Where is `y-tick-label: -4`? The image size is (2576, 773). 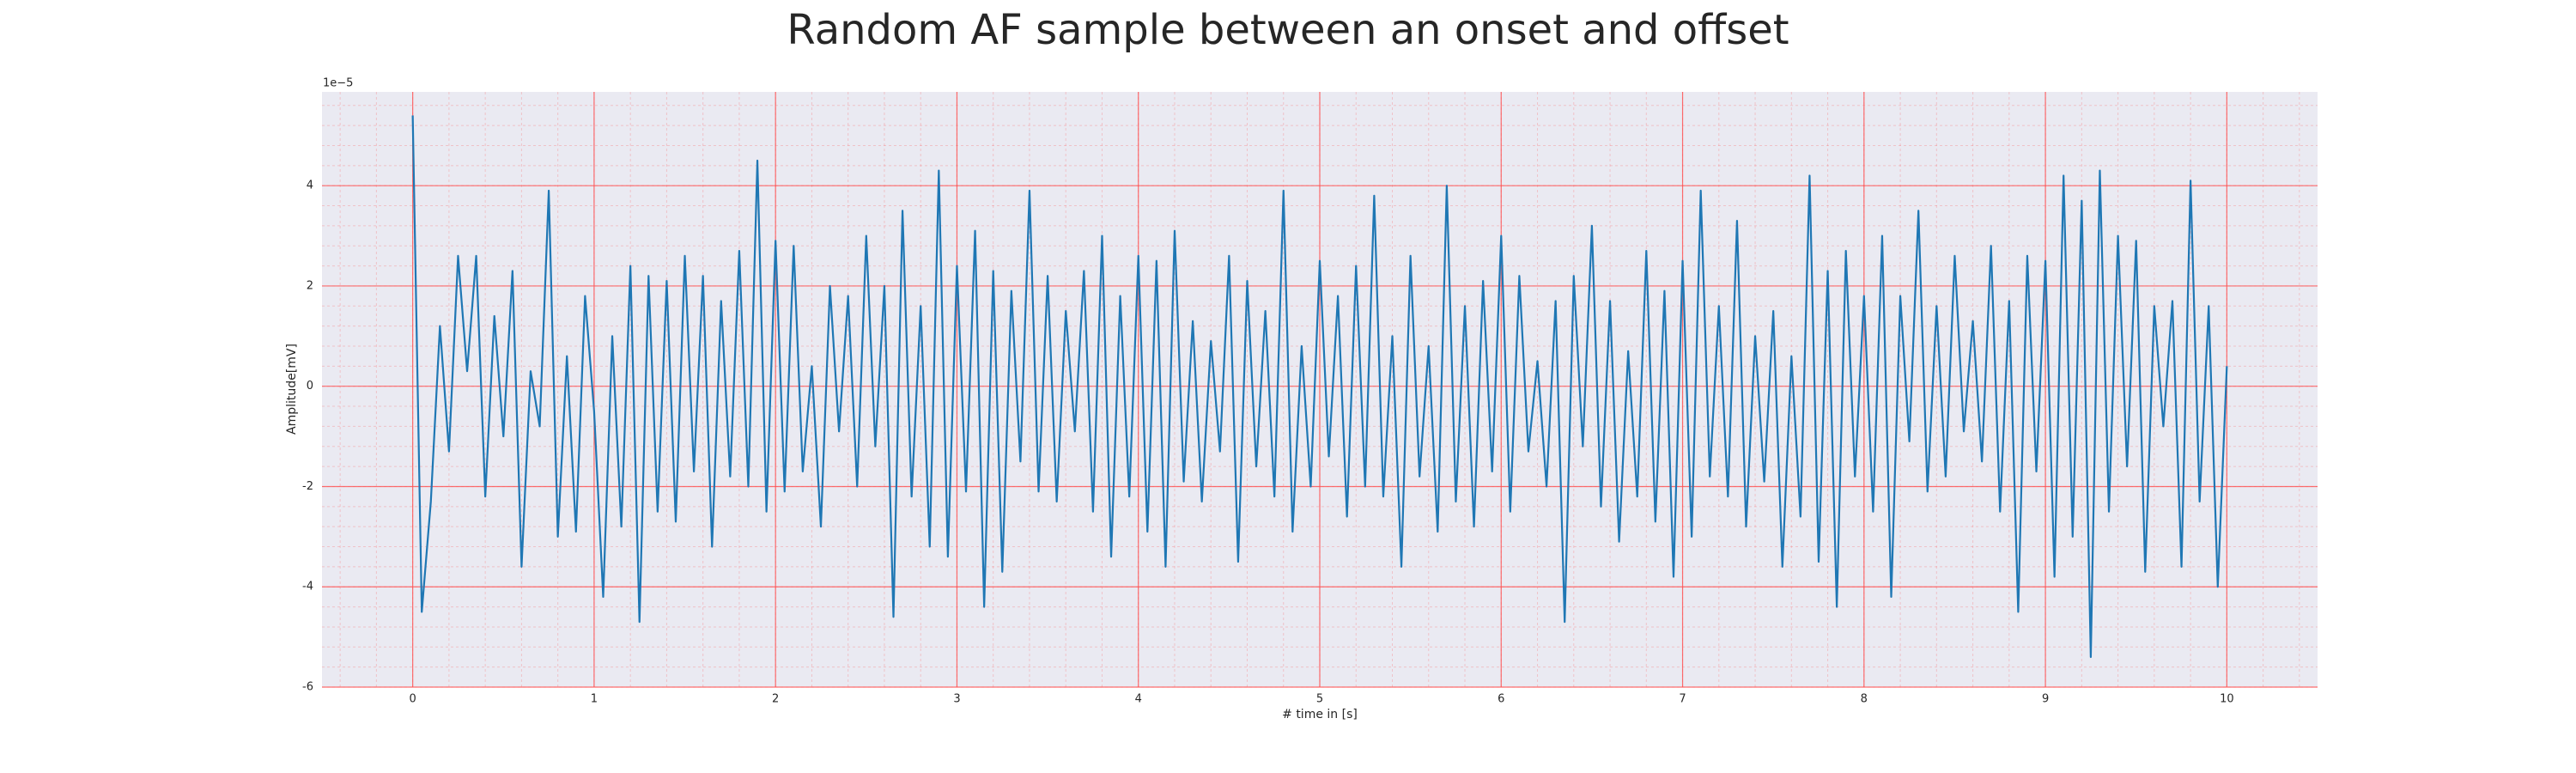 y-tick-label: -4 is located at coordinates (307, 587).